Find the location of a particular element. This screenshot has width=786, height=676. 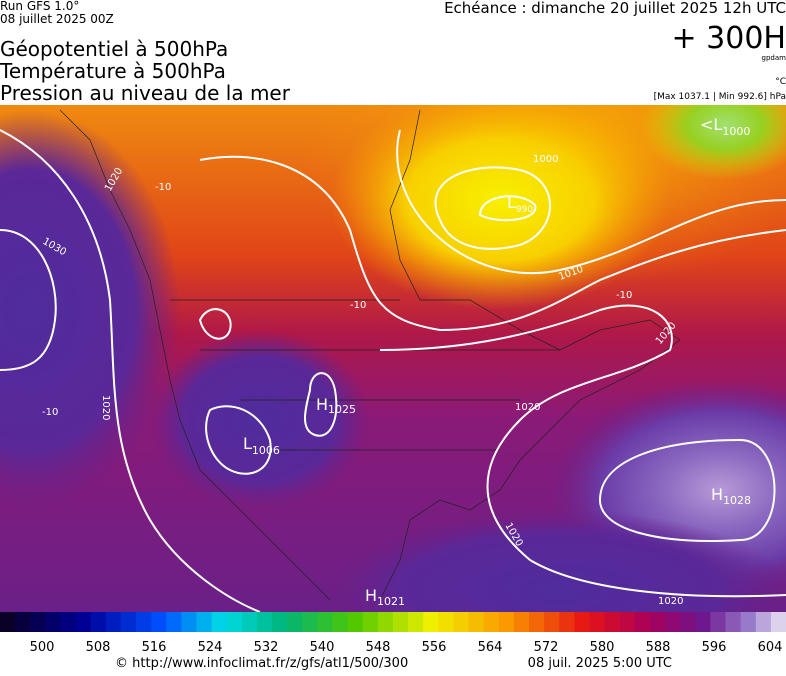

run-date: 08 juillet 2025 00Z is located at coordinates (57, 19).